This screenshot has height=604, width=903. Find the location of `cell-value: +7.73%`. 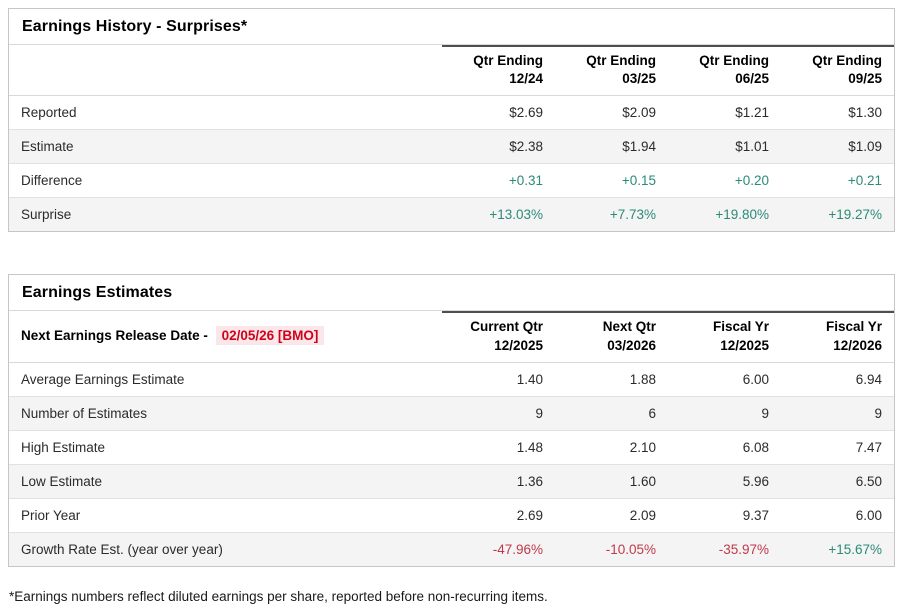

cell-value: +7.73% is located at coordinates (632, 215).